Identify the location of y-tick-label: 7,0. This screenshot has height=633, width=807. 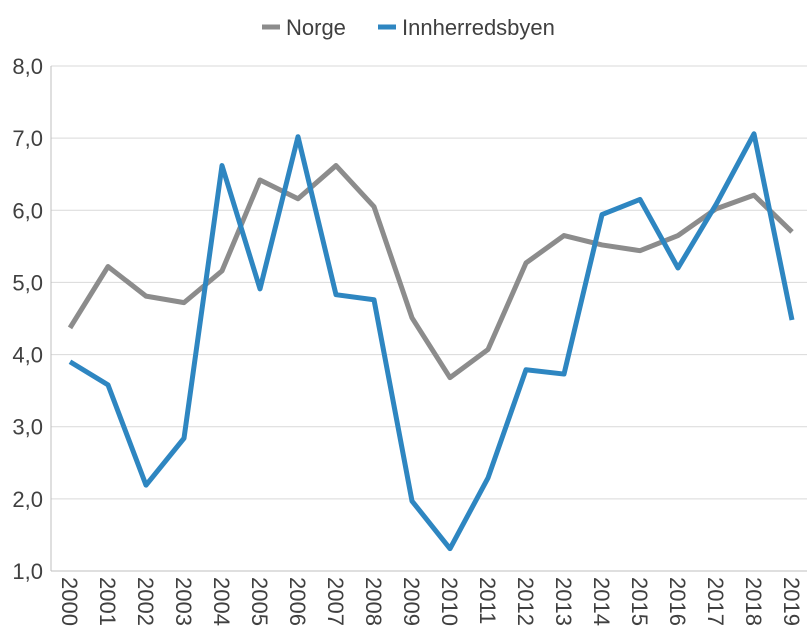
(27, 138).